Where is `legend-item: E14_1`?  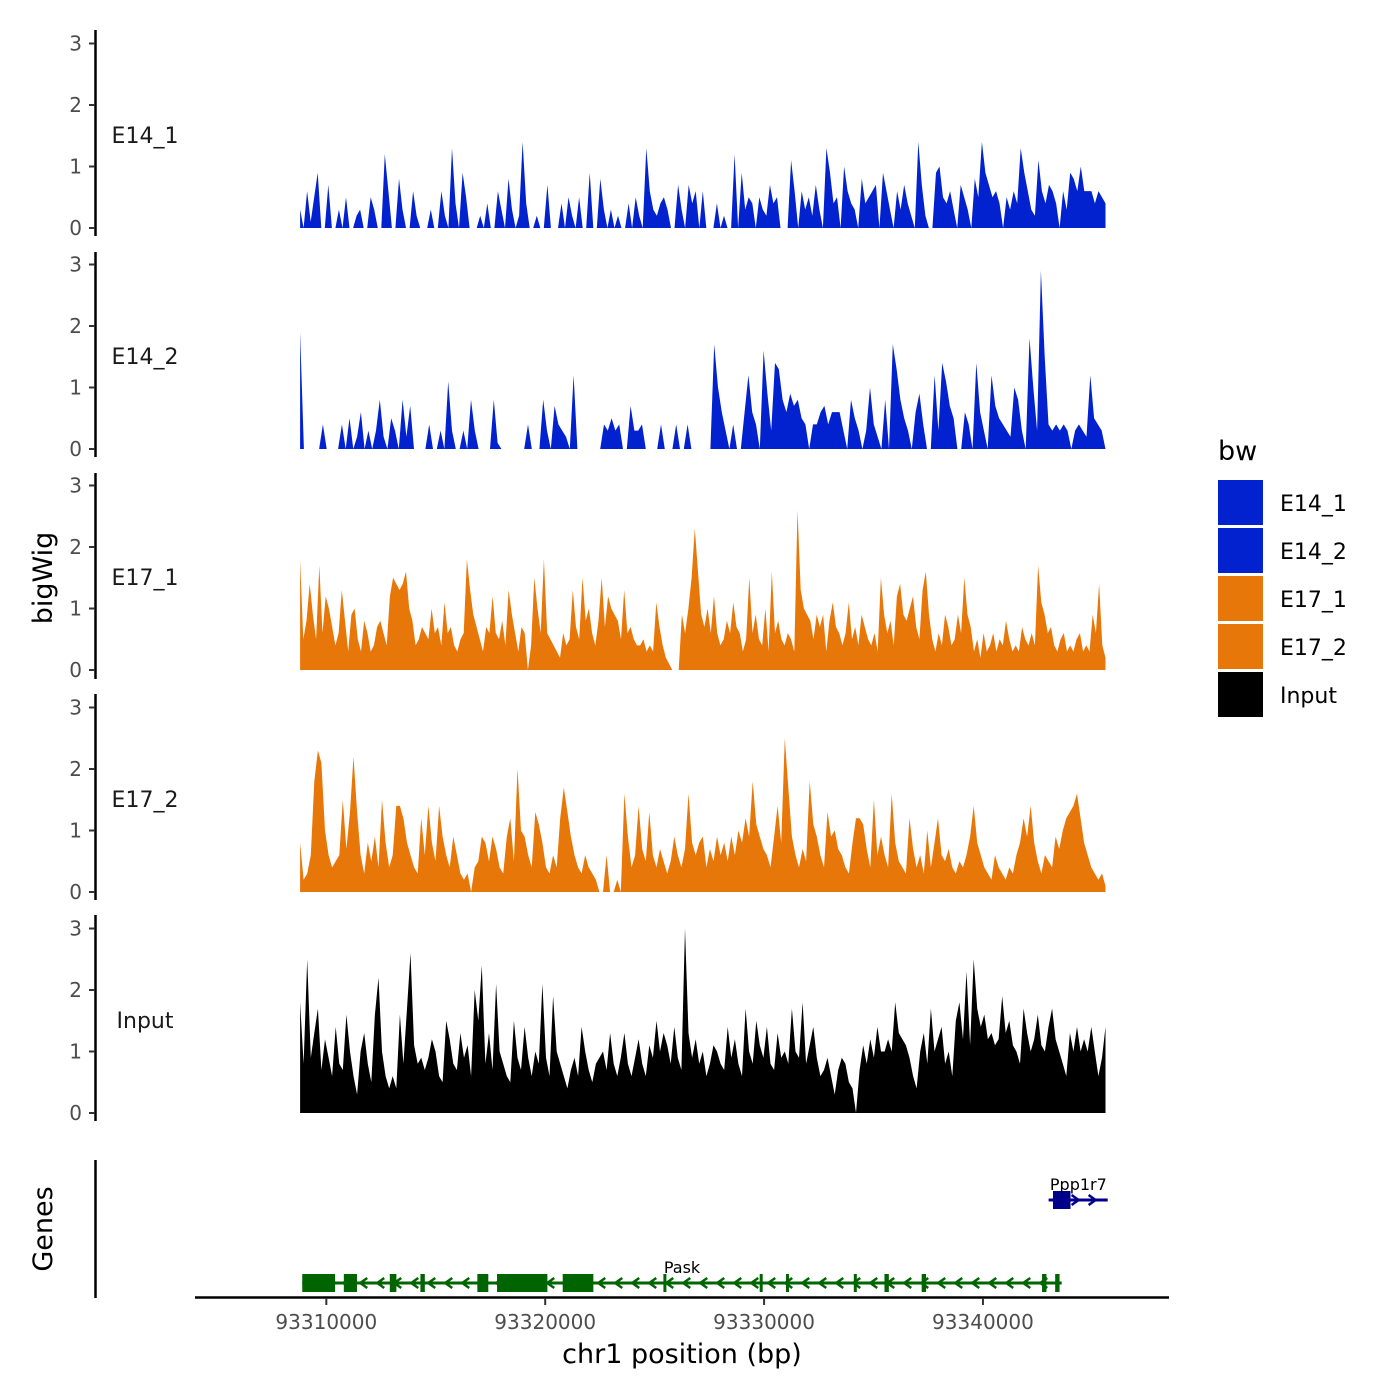 legend-item: E14_1 is located at coordinates (1282, 502).